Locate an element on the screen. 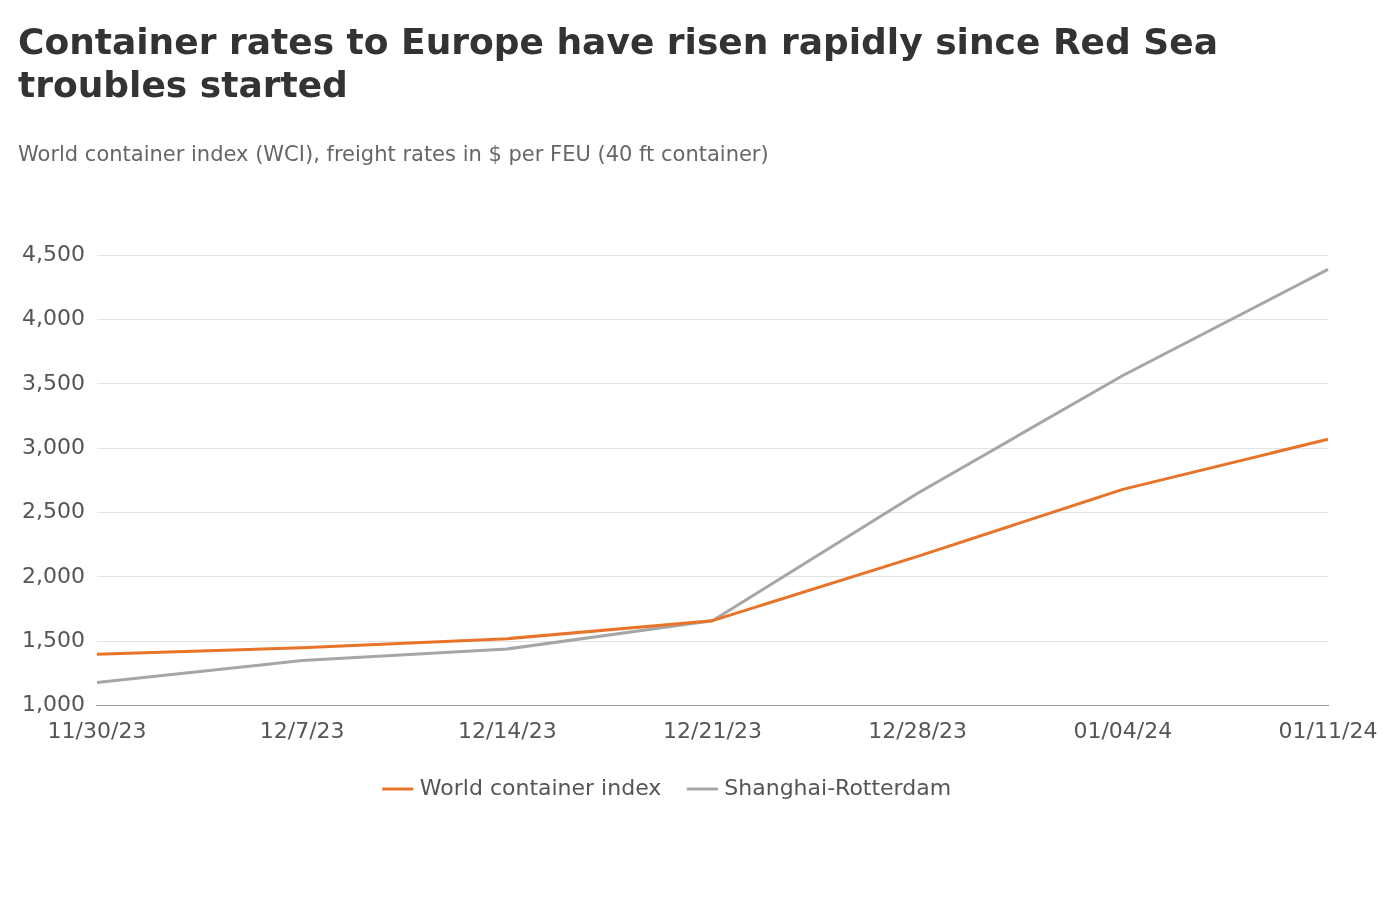  legend-label: Shanghai-Rotterdam is located at coordinates (838, 787).